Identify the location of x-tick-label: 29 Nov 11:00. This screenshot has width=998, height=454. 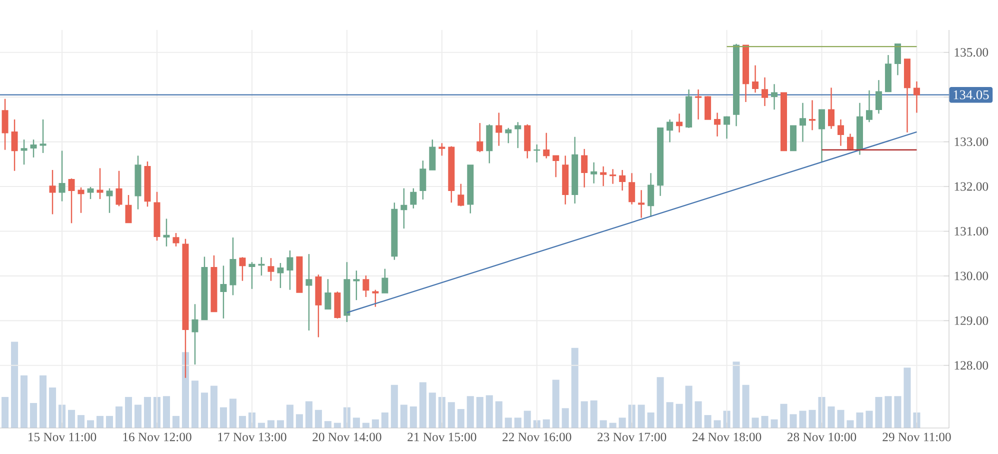
(916, 437).